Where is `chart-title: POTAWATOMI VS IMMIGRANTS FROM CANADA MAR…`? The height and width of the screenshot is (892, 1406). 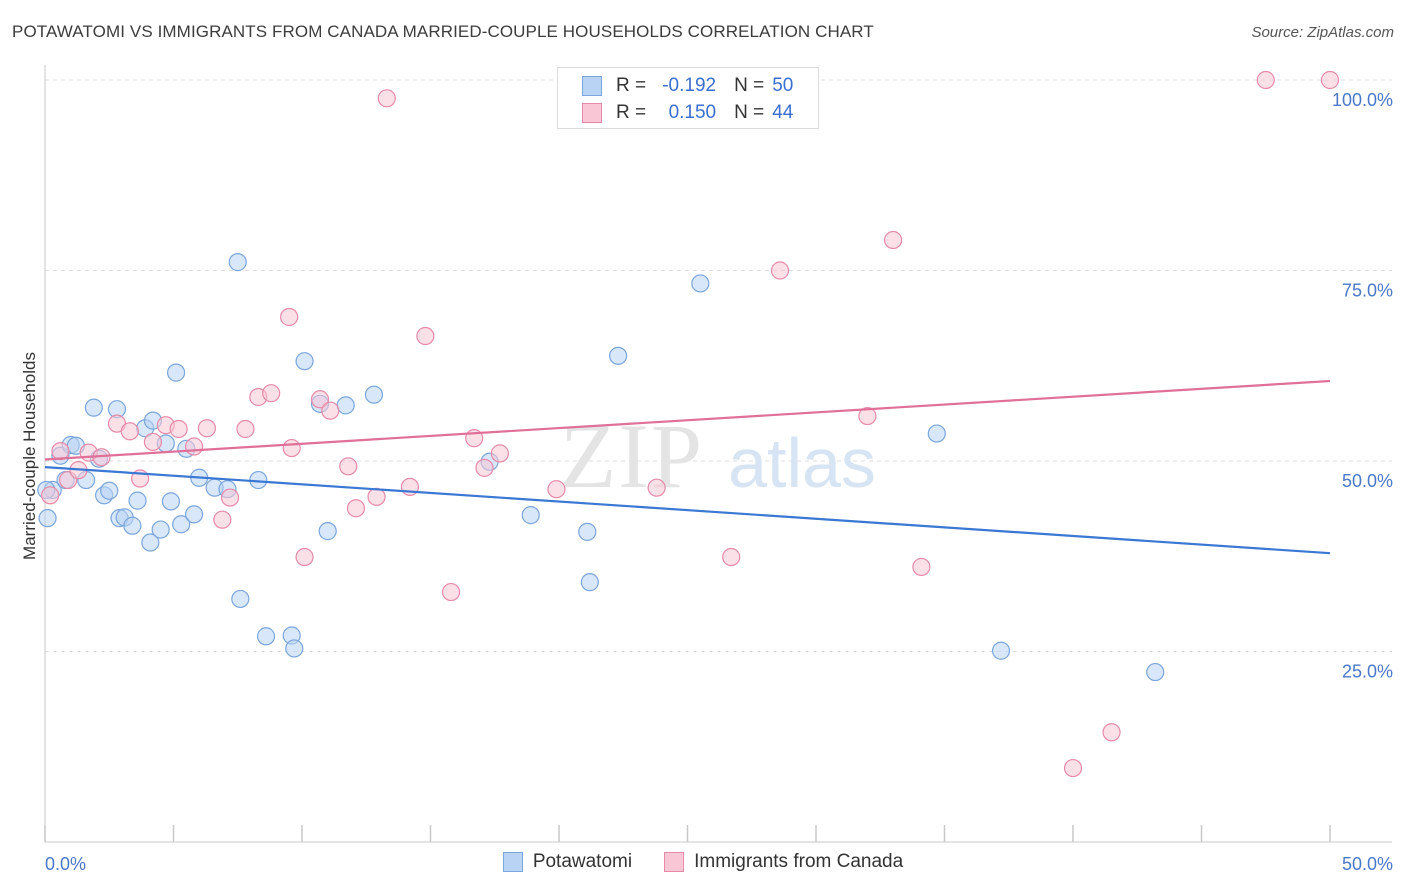 chart-title: POTAWATOMI VS IMMIGRANTS FROM CANADA MAR… is located at coordinates (443, 31).